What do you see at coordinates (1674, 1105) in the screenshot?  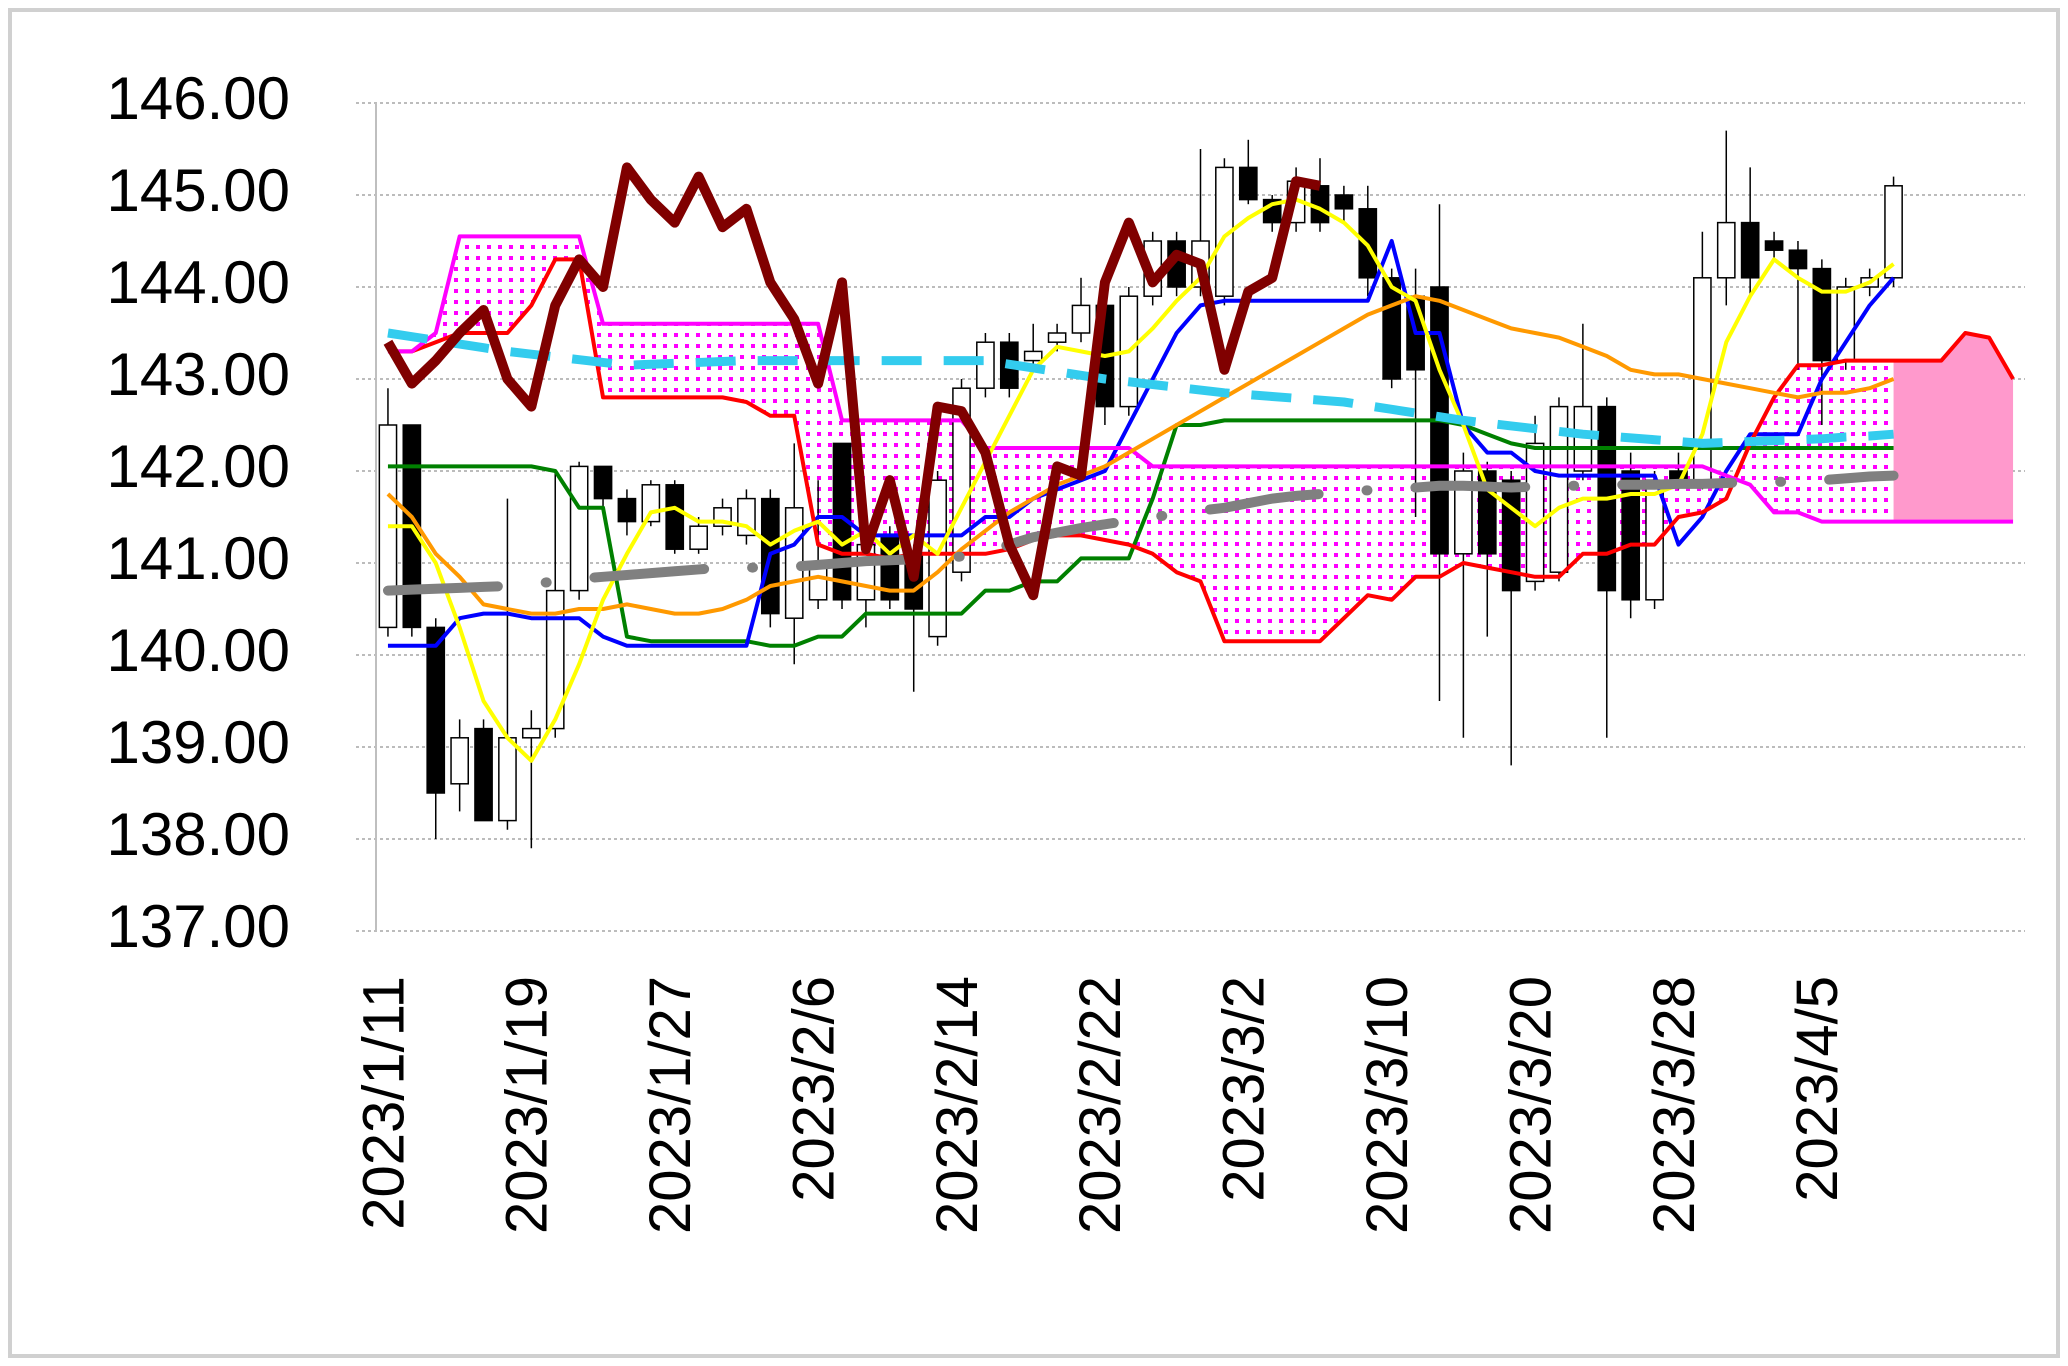 I see `x-tick-label: 2023/3/28` at bounding box center [1674, 1105].